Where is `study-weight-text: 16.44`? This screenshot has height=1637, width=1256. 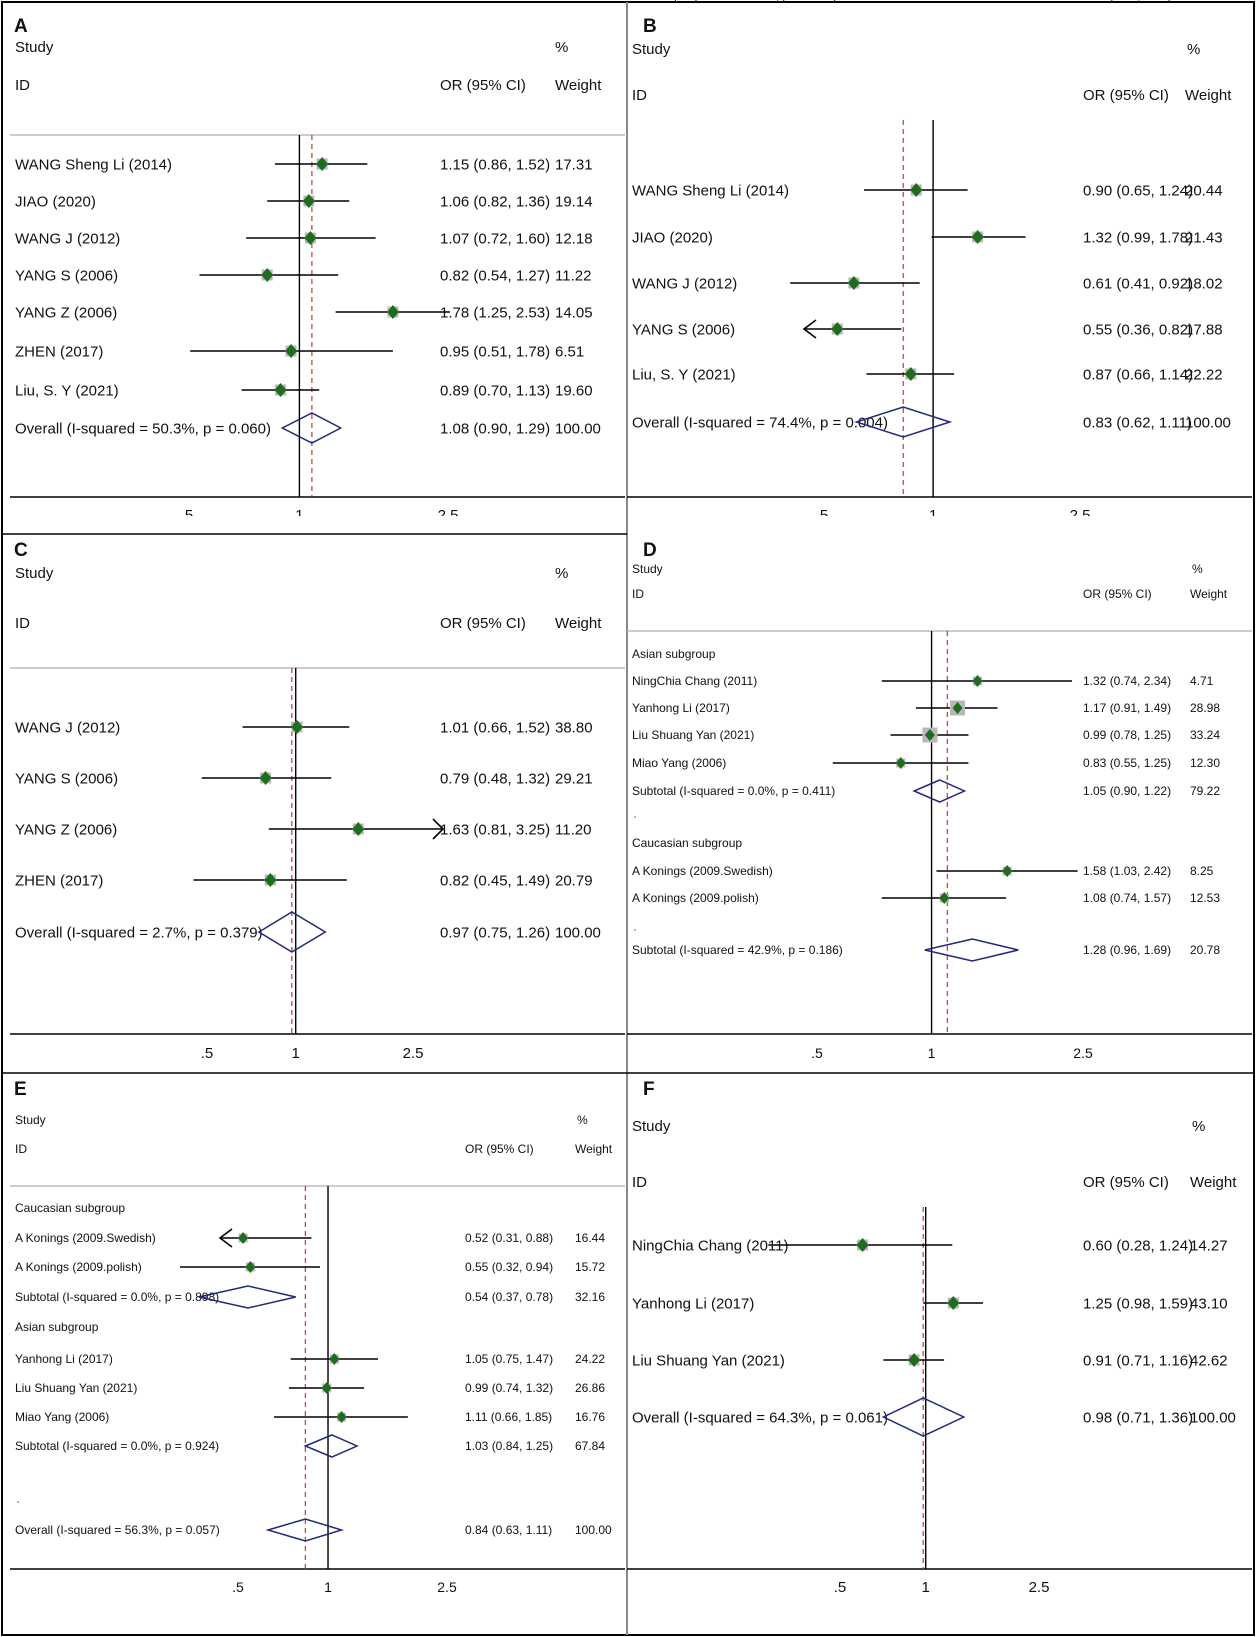 study-weight-text: 16.44 is located at coordinates (590, 1238).